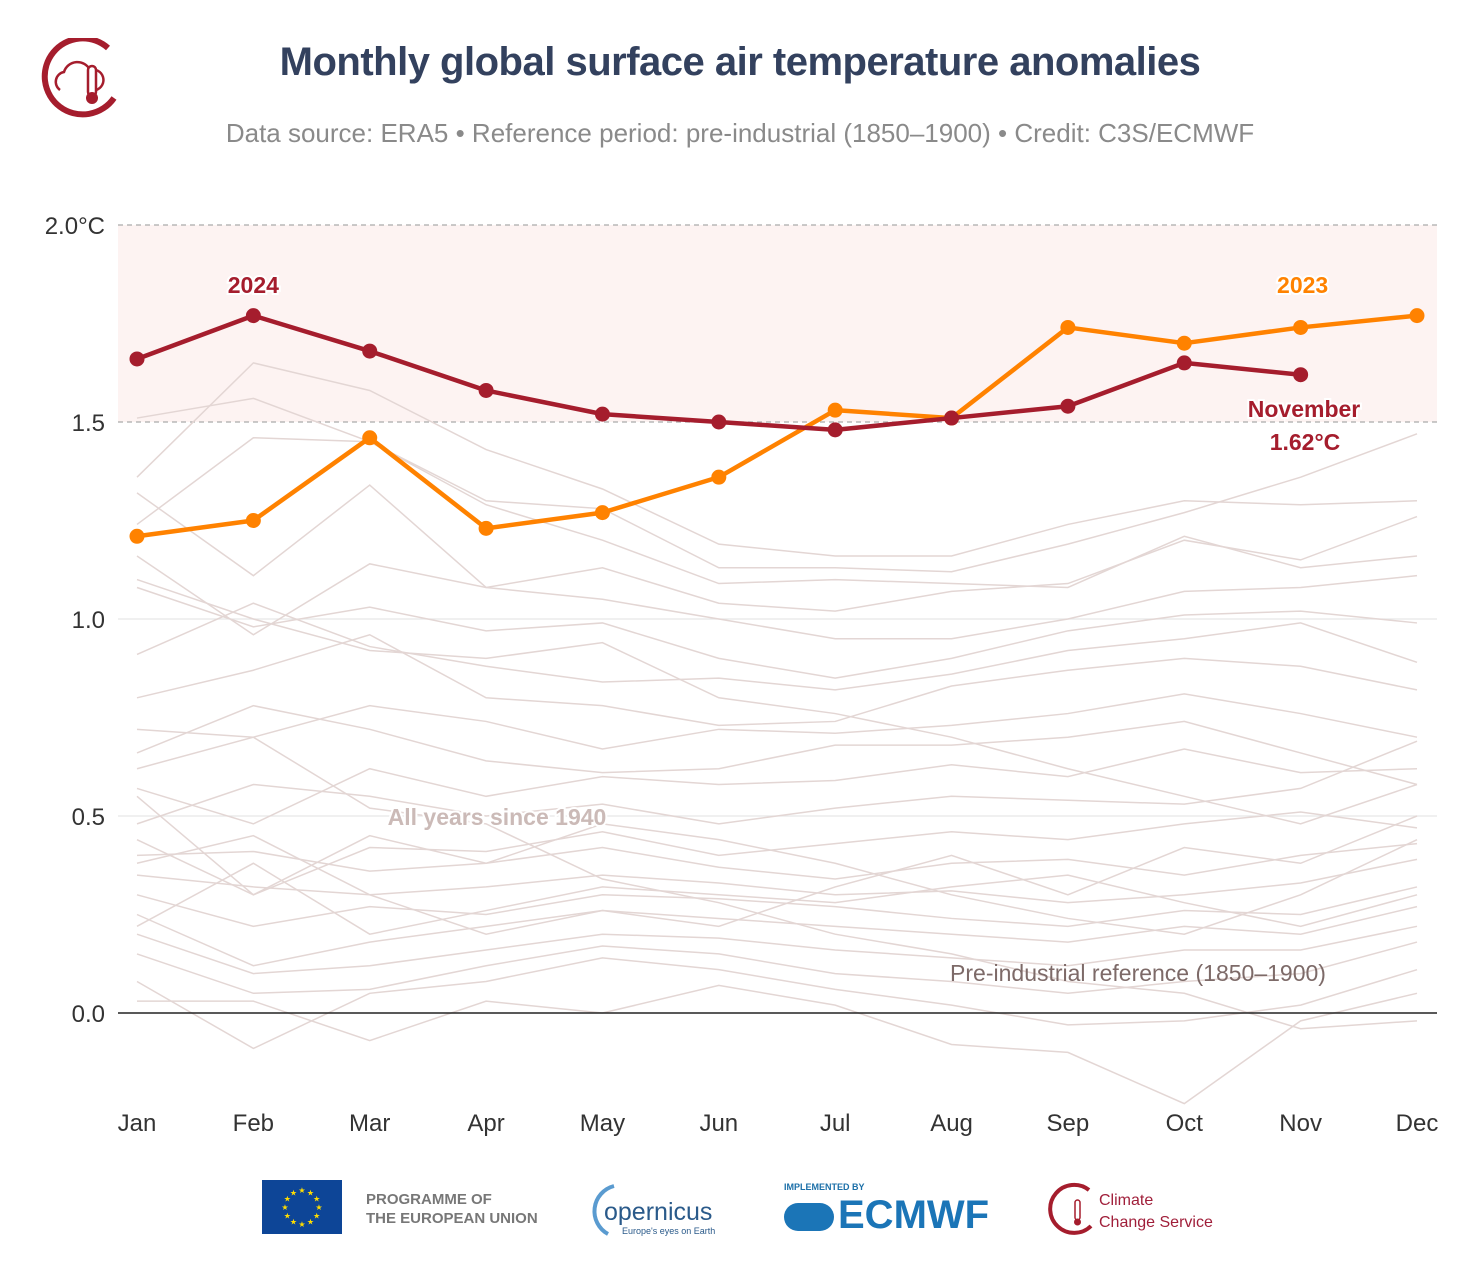 Image resolution: width=1480 pixels, height=1280 pixels. Describe the element at coordinates (497, 817) in the screenshot. I see `background-series-label: All years since 1940` at that location.